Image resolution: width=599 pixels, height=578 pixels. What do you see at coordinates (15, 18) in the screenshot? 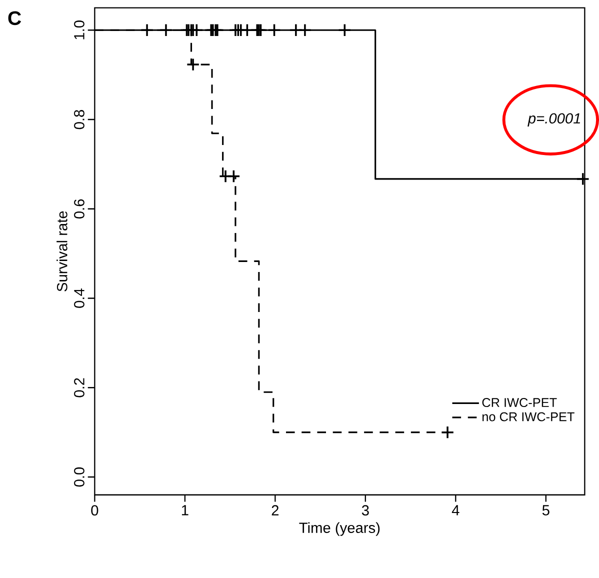
I see `text: C` at bounding box center [15, 18].